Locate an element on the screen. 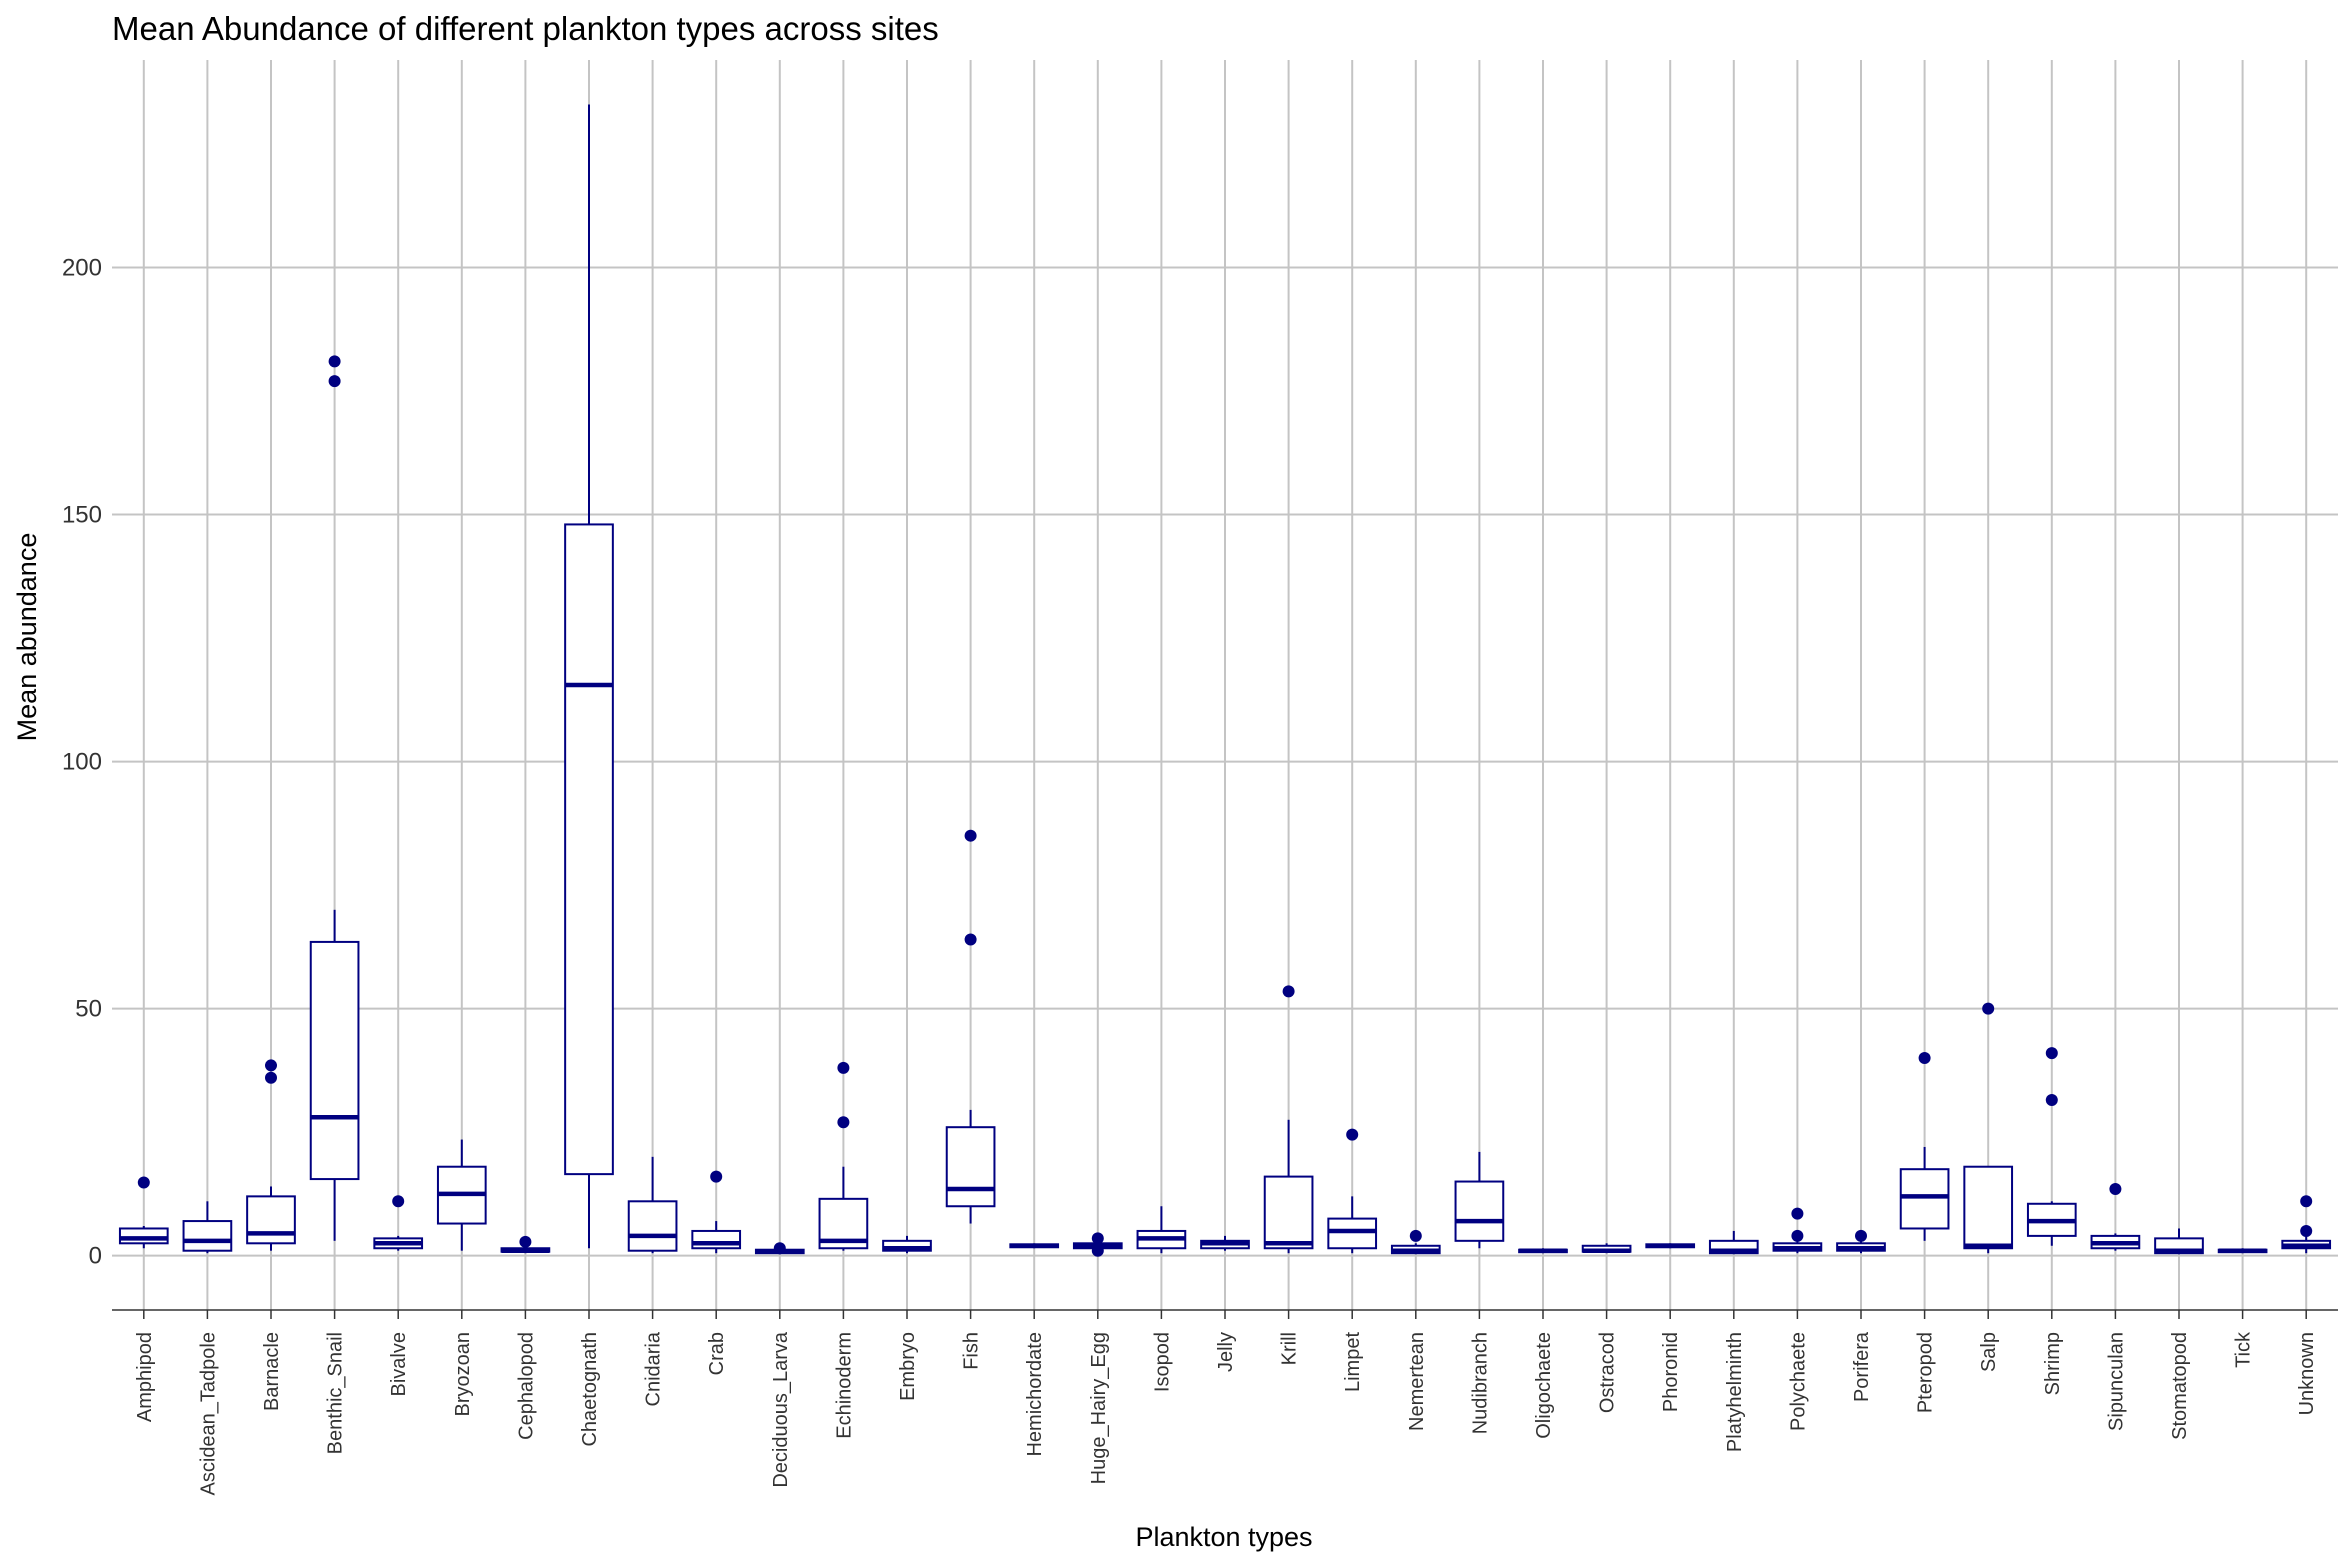 The width and height of the screenshot is (2352, 1568). box-ascidean-tadpole is located at coordinates (207, 1227).